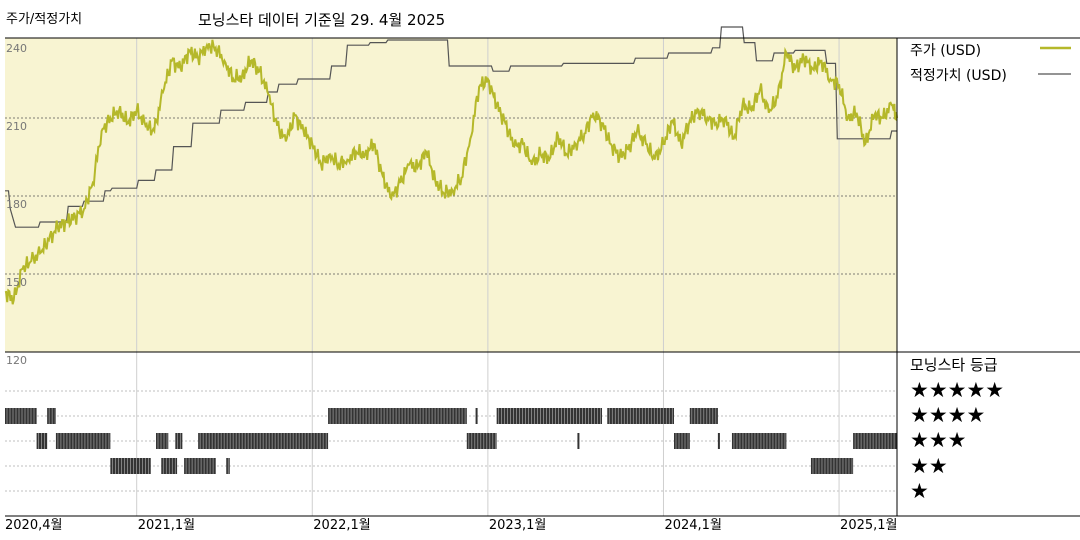 The width and height of the screenshot is (1080, 540). What do you see at coordinates (958, 76) in the screenshot?
I see `legend-fair-value-label: 적정가치 (USD)` at bounding box center [958, 76].